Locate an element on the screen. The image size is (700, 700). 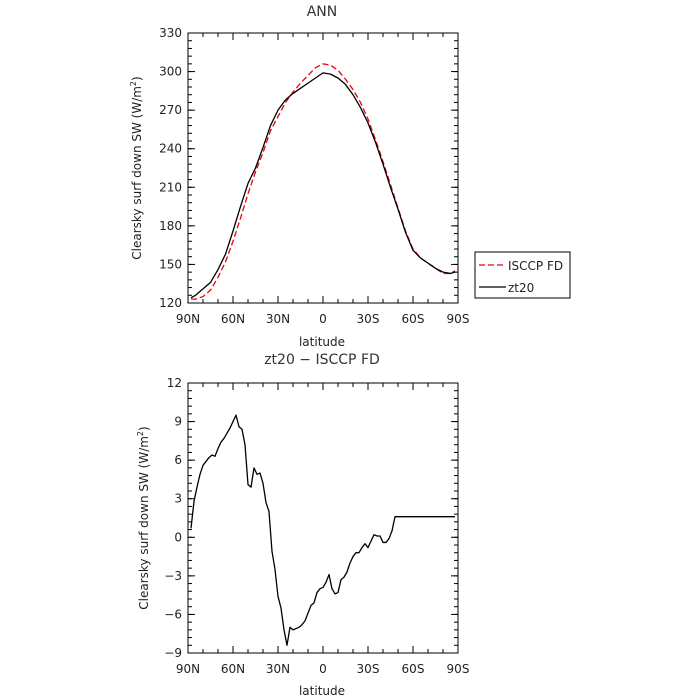
series-line-zt20 is located at coordinates (323, 185).